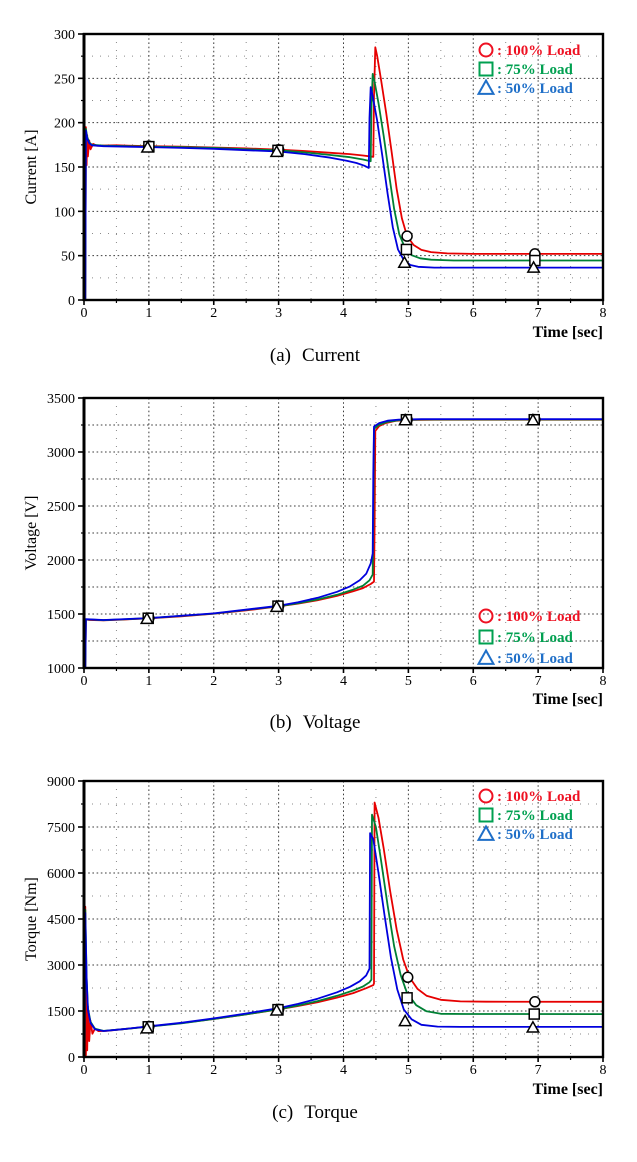 This screenshot has width=637, height=1162. I want to click on y-tick-label: 250, so click(64, 79).